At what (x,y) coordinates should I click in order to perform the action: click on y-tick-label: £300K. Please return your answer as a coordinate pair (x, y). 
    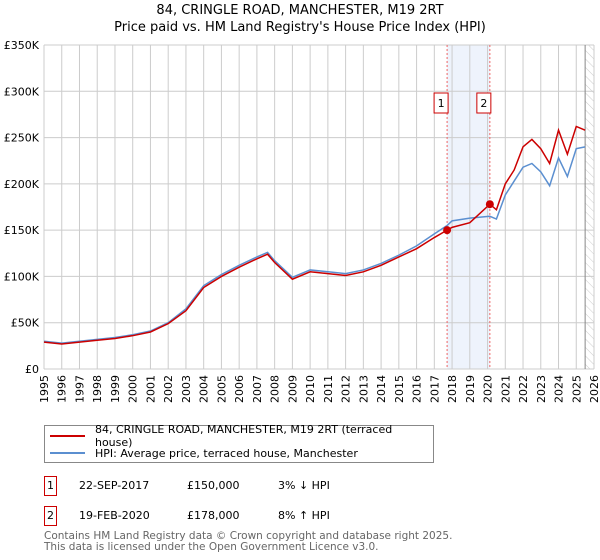
    Looking at the image, I should click on (22, 91).